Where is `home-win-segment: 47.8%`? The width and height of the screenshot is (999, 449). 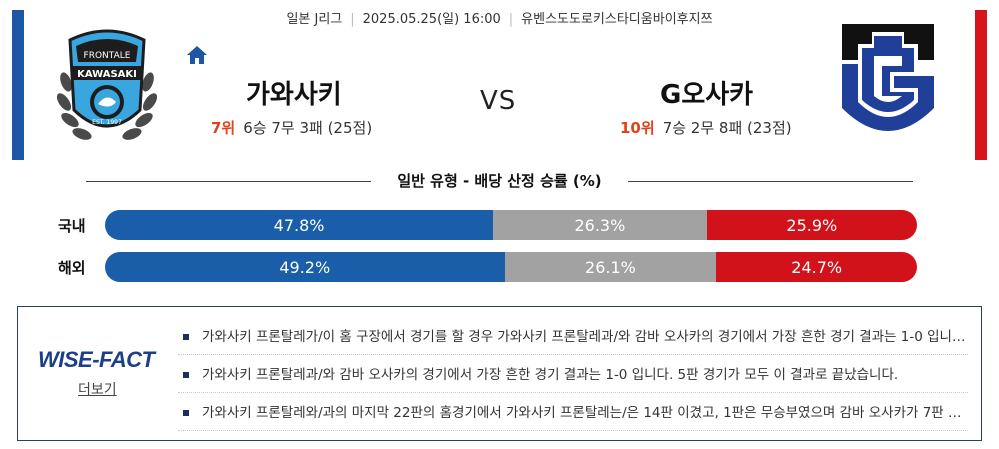
home-win-segment: 47.8% is located at coordinates (299, 225).